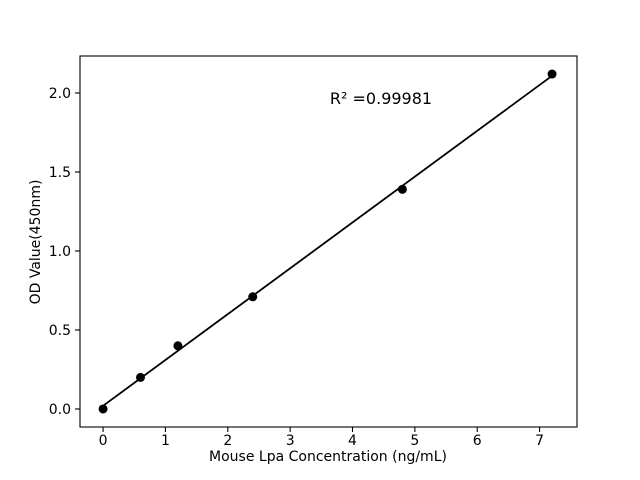  Describe the element at coordinates (36, 242) in the screenshot. I see `y-axis-label: OD Value(450nm)` at that location.